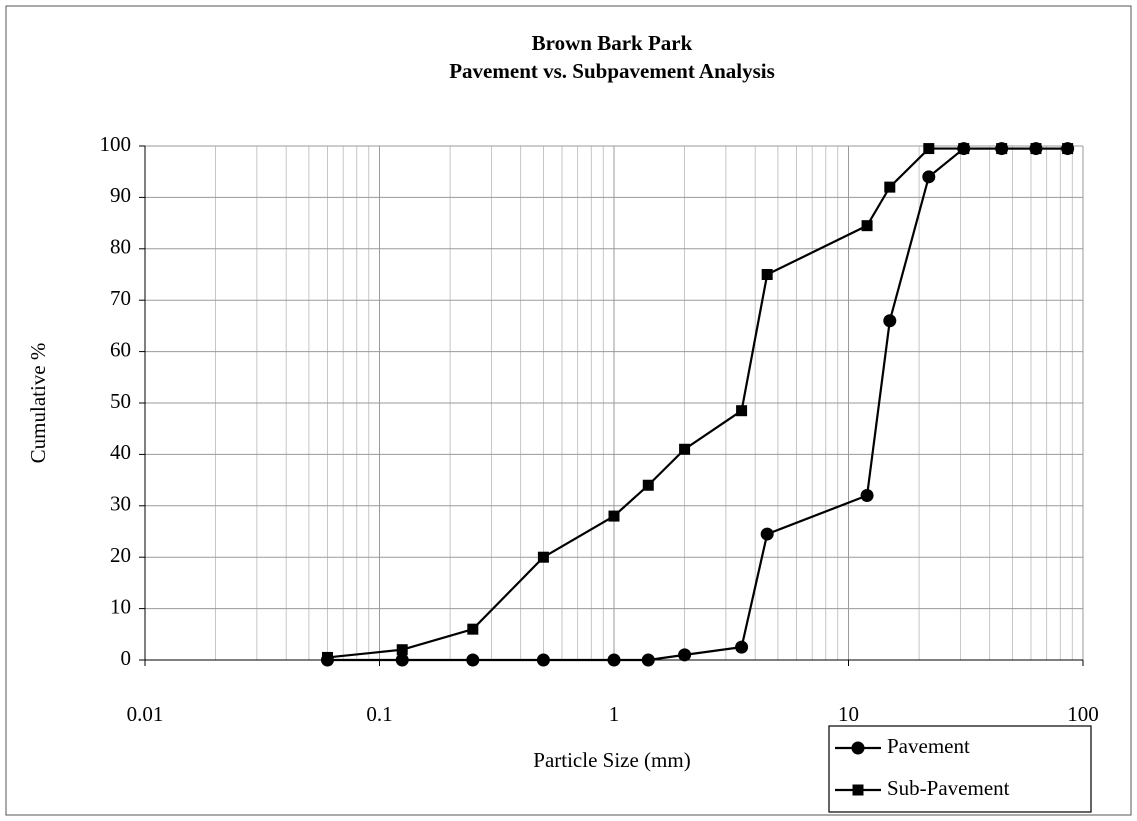 The image size is (1137, 821). What do you see at coordinates (120, 195) in the screenshot?
I see `y-tick-label: 90` at bounding box center [120, 195].